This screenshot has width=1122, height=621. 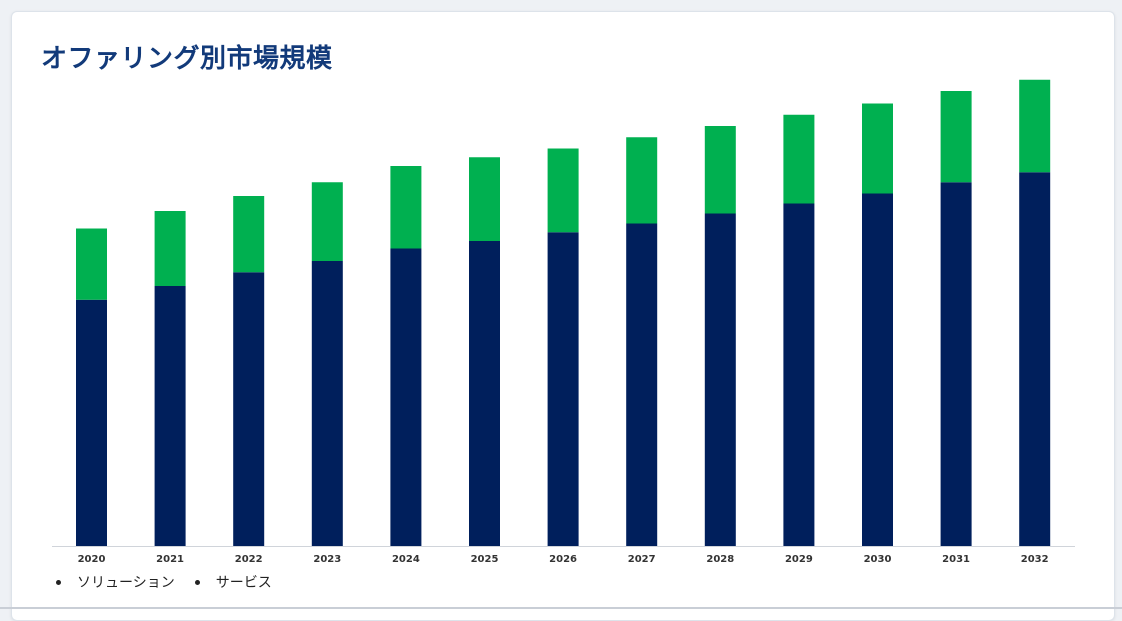 I want to click on legend-item-solution: ソリューション, so click(x=115, y=582).